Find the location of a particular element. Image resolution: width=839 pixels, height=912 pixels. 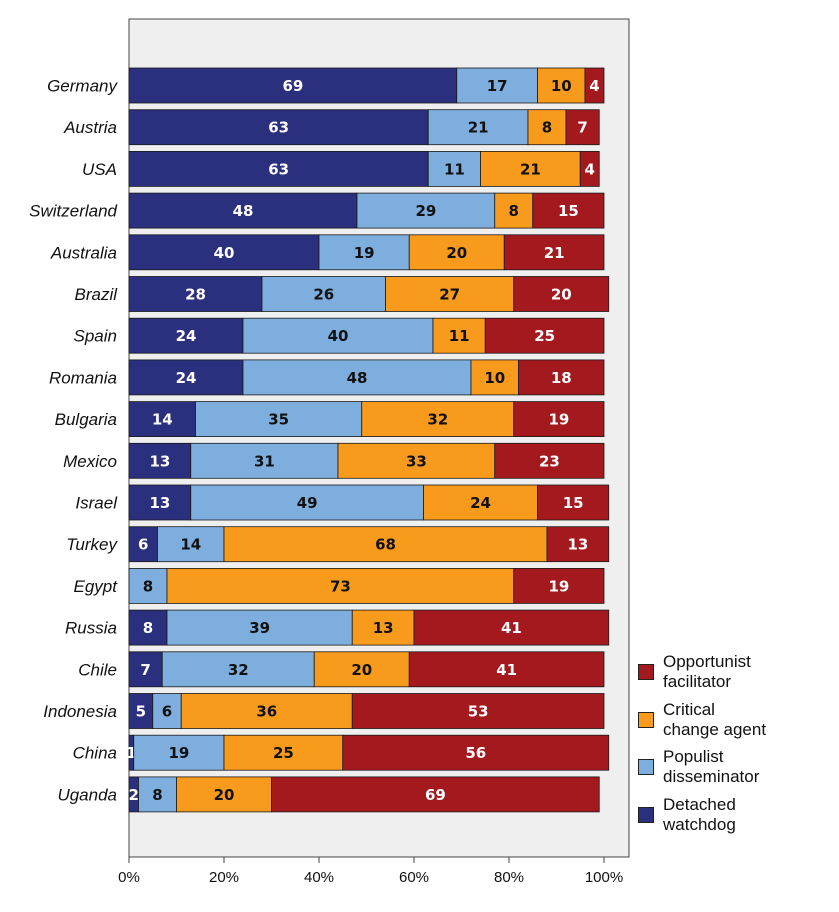

legend-item: Detached watchdog is located at coordinates (738, 818).